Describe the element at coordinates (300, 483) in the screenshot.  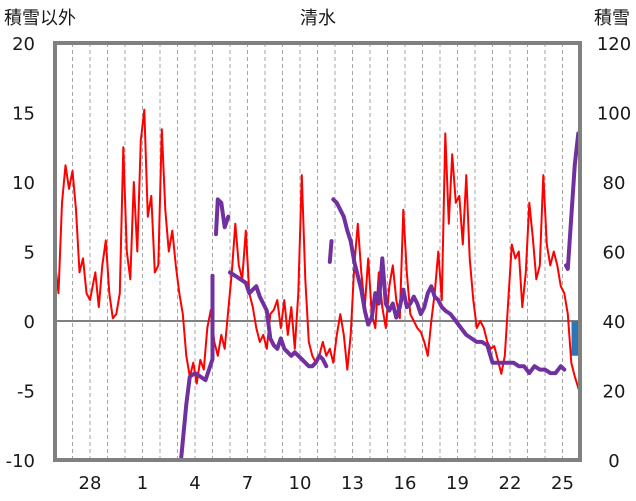
I see `x-tick-label: 10` at that location.